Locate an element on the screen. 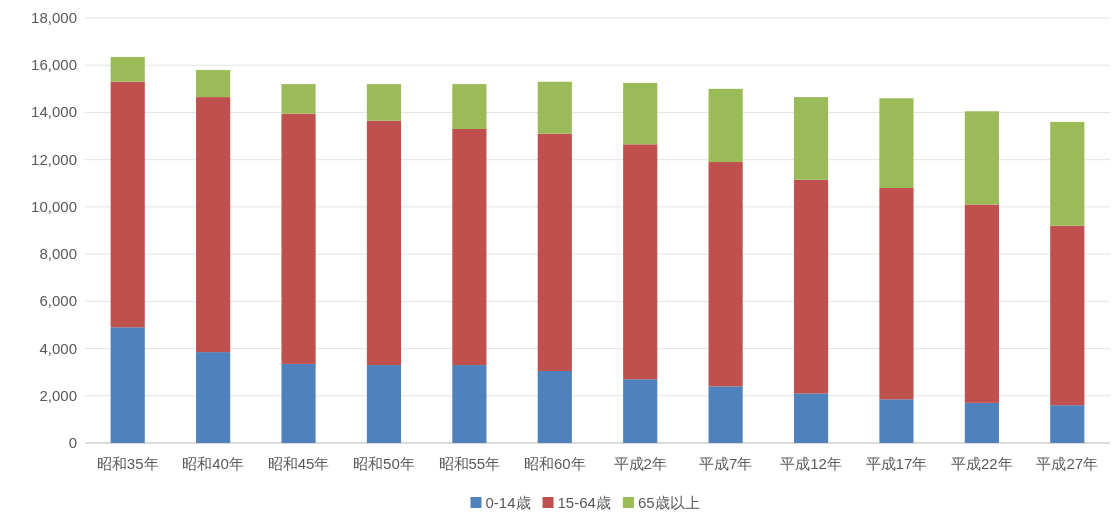 Image resolution: width=1115 pixels, height=522 pixels. legend-label: 65歳以上 is located at coordinates (668, 502).